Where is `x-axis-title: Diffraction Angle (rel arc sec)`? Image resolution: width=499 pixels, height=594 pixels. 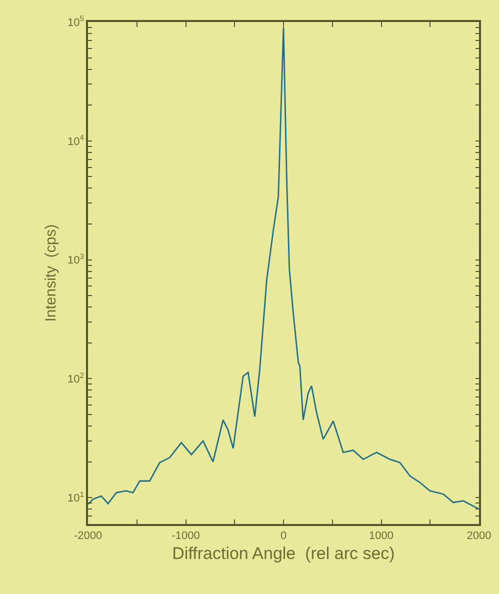 x-axis-title: Diffraction Angle (rel arc sec) is located at coordinates (283, 553).